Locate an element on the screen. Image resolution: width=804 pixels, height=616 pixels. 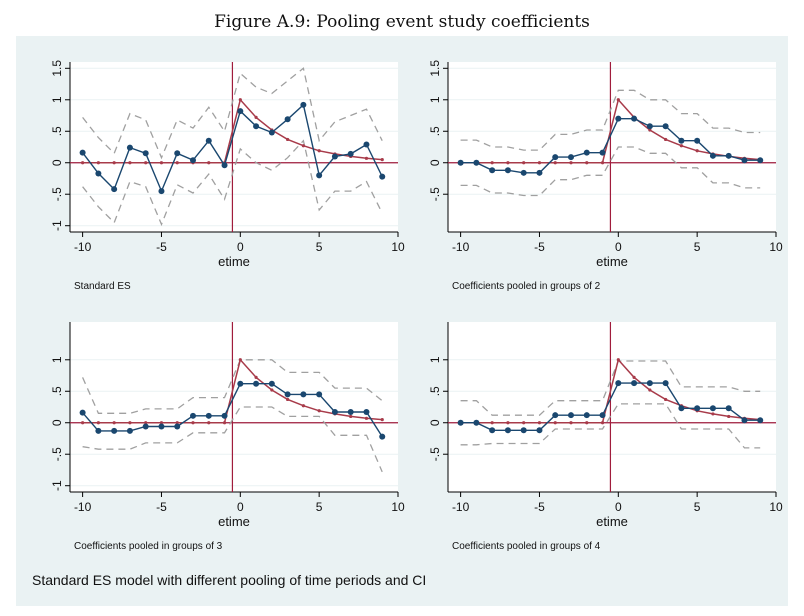
page-footer-area is located at coordinates (402, 611).